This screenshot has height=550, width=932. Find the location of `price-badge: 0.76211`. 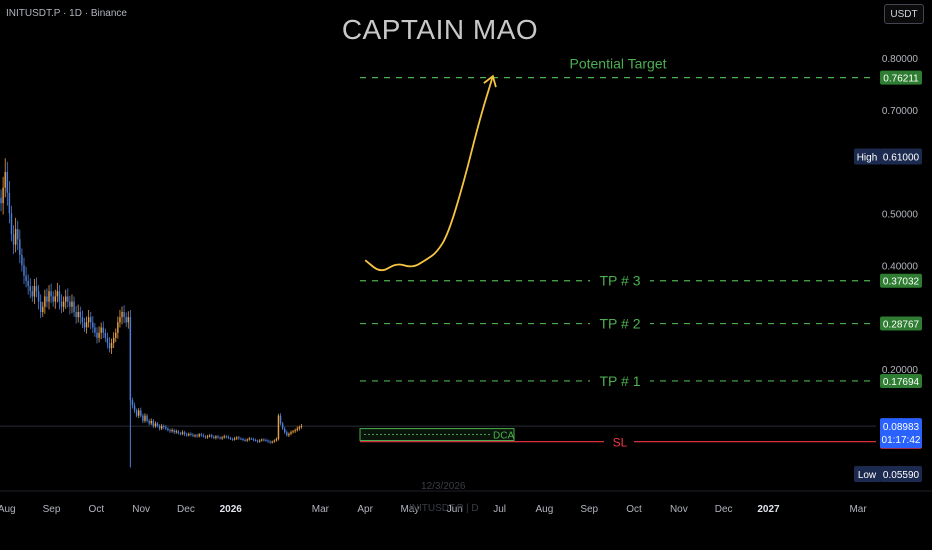

price-badge: 0.76211 is located at coordinates (901, 79).